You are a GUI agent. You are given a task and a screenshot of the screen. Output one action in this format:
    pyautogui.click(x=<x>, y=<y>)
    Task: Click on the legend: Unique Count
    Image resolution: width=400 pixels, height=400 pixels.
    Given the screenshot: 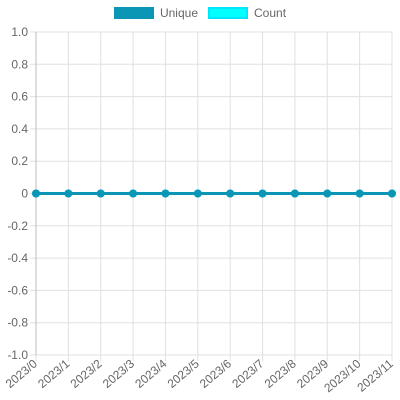 What is the action you would take?
    pyautogui.click(x=200, y=13)
    